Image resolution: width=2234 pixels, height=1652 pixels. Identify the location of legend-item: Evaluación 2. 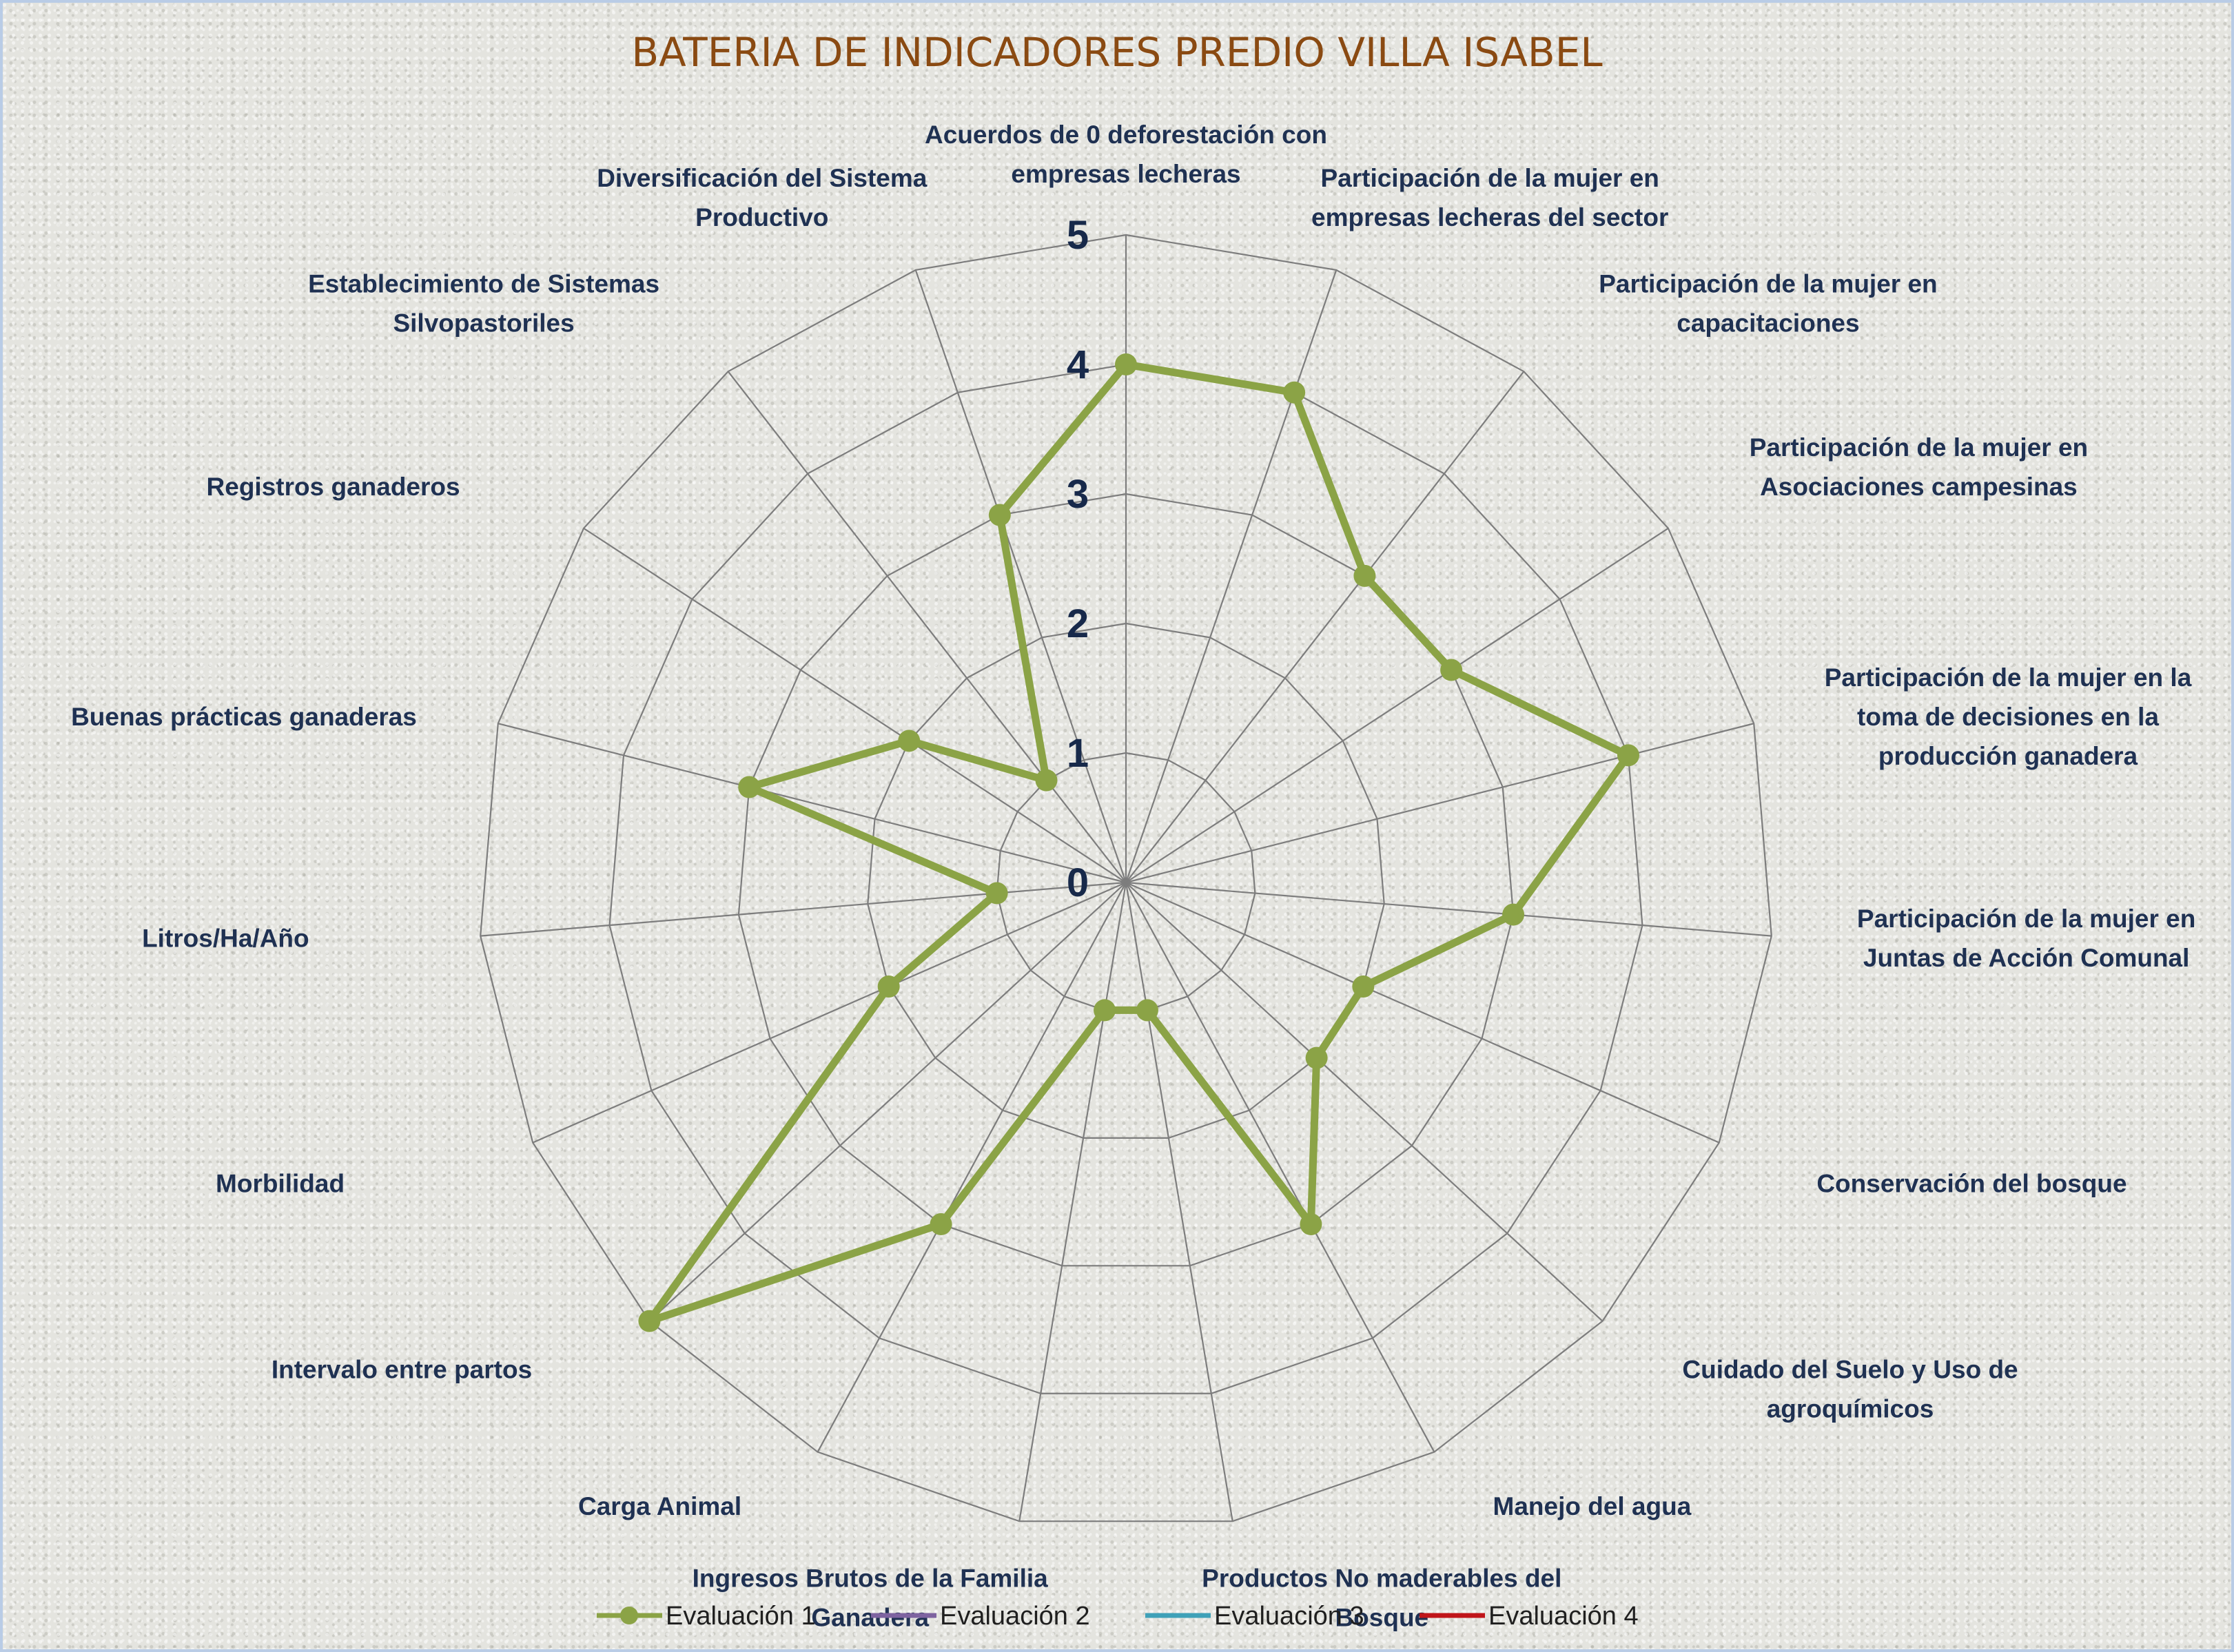
(980, 1616).